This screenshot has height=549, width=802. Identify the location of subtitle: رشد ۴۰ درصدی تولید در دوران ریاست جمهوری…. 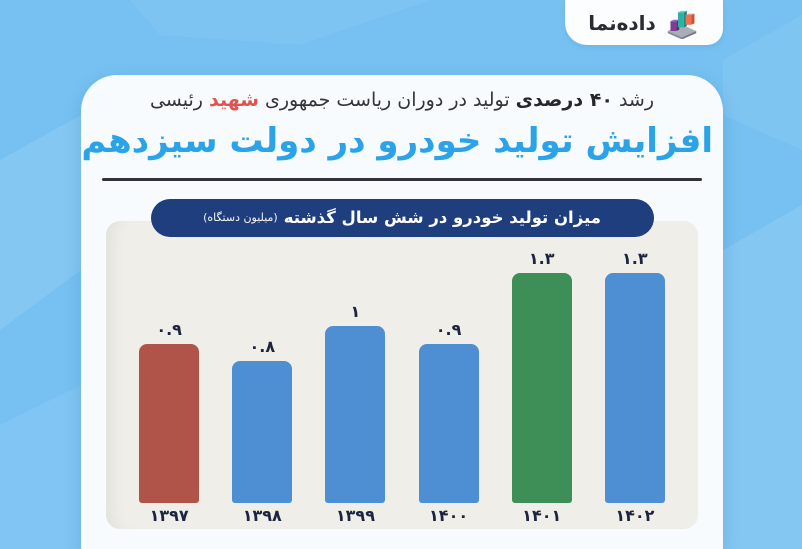
(402, 101).